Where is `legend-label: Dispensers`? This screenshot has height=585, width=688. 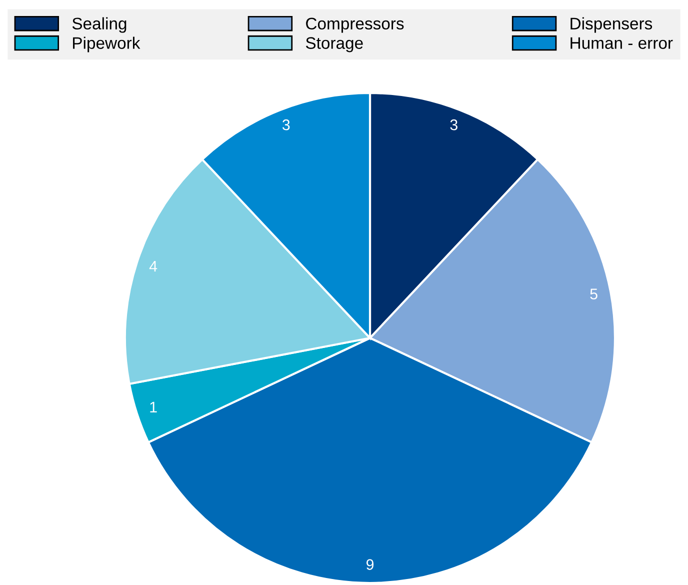 legend-label: Dispensers is located at coordinates (611, 25).